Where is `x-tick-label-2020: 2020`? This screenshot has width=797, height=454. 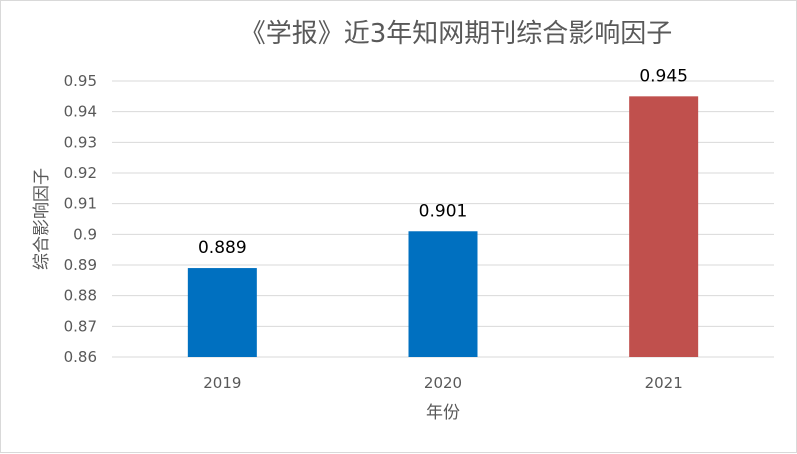
x-tick-label-2020: 2020 is located at coordinates (443, 383).